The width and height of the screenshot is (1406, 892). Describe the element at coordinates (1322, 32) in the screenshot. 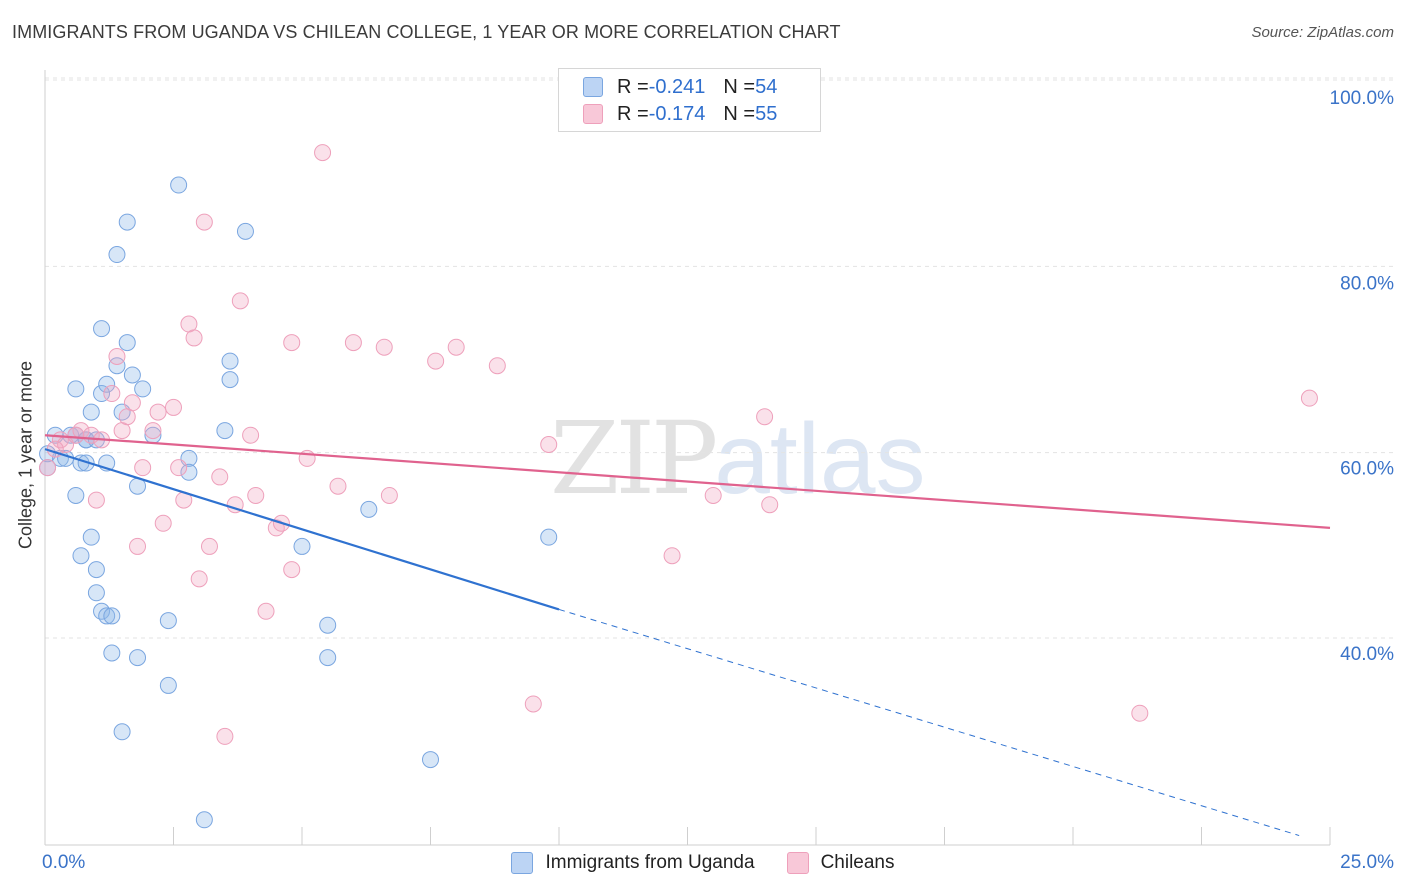

I see `source-label: Source: ZipAtlas.com` at that location.